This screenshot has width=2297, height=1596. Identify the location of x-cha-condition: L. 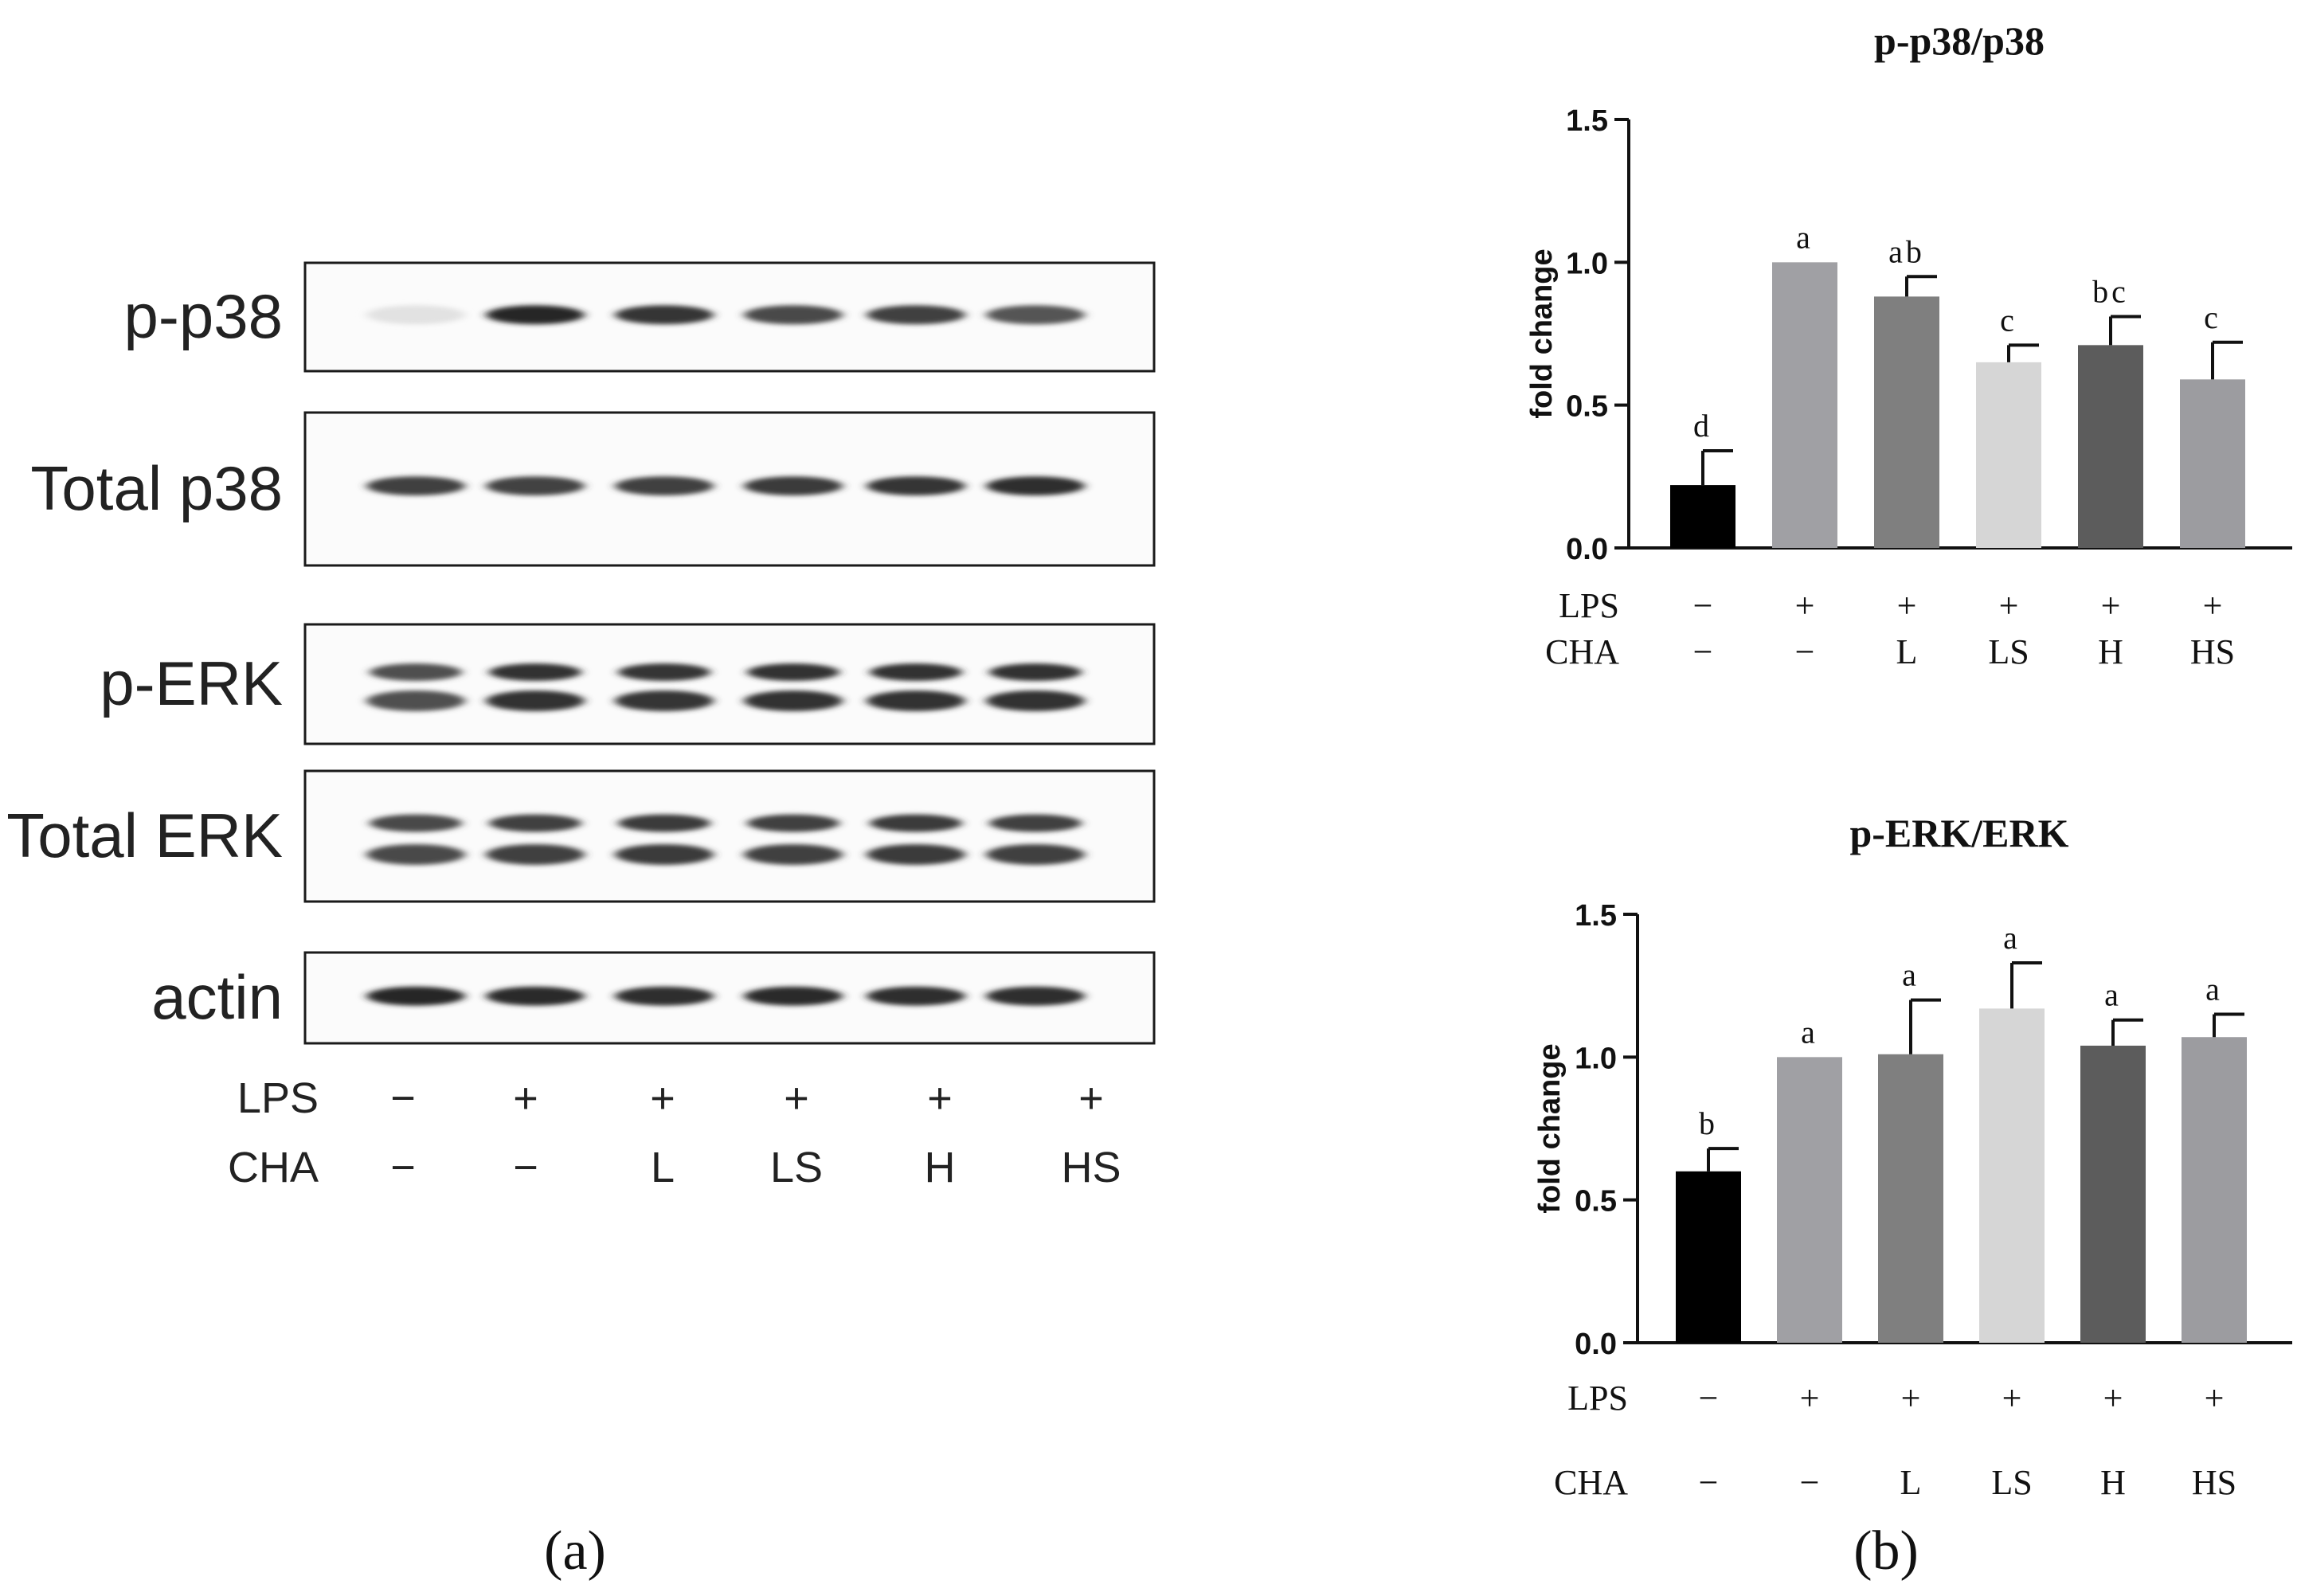
(1911, 1482).